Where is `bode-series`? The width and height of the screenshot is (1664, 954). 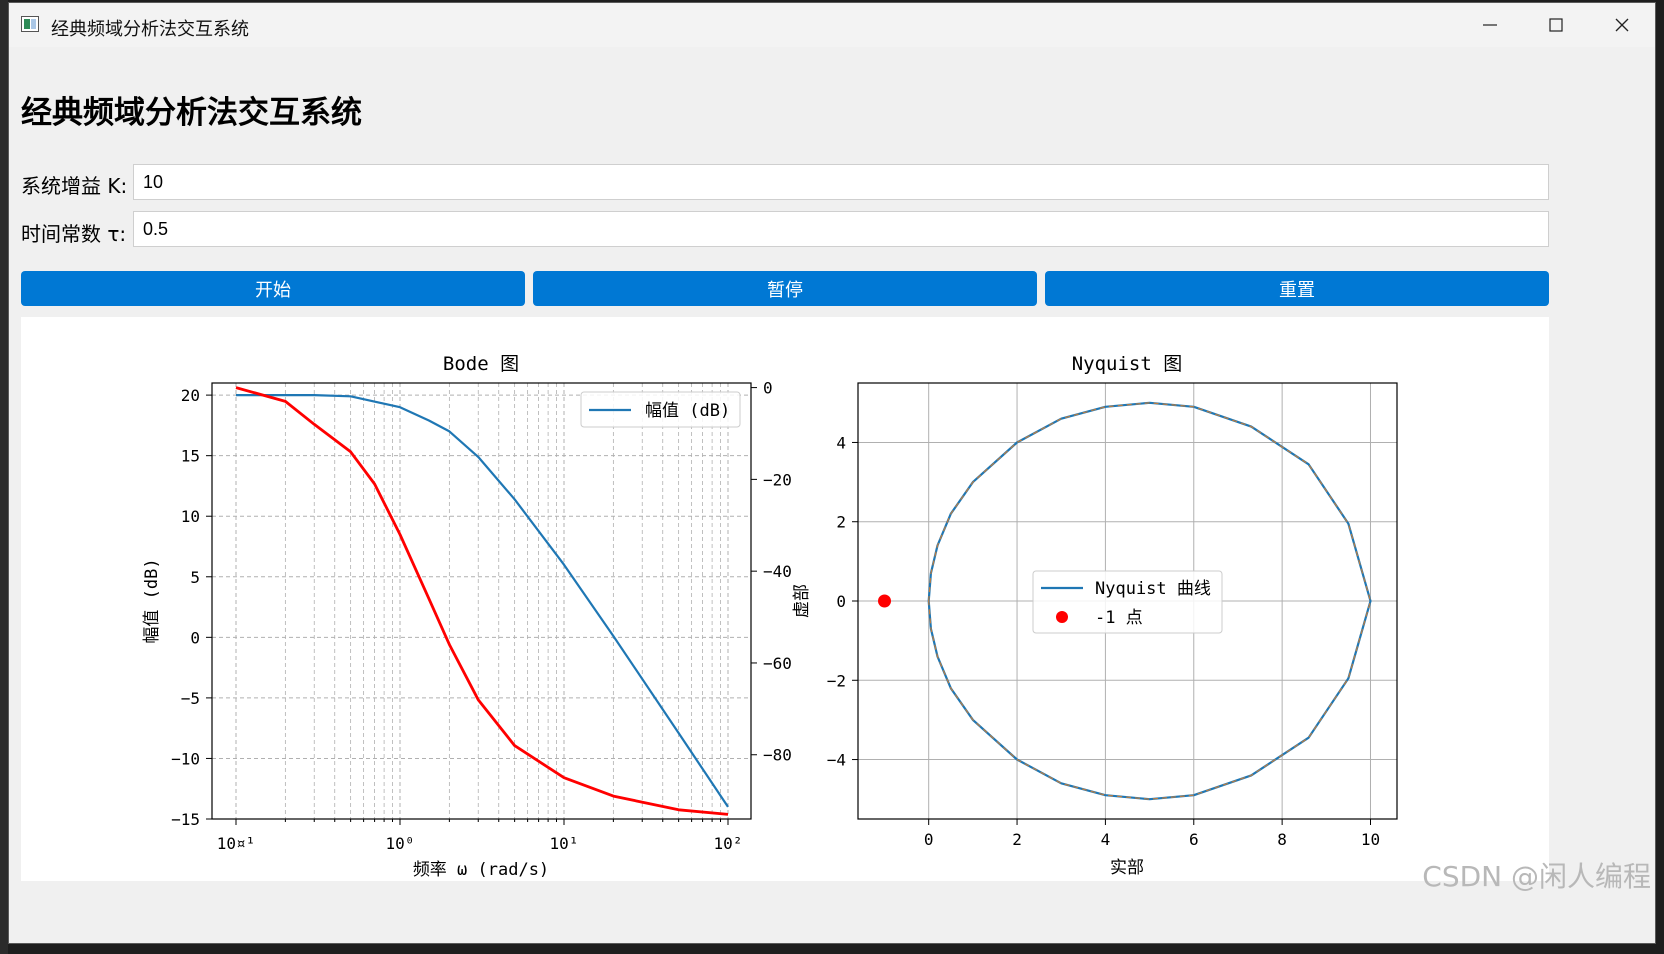 bode-series is located at coordinates (482, 601).